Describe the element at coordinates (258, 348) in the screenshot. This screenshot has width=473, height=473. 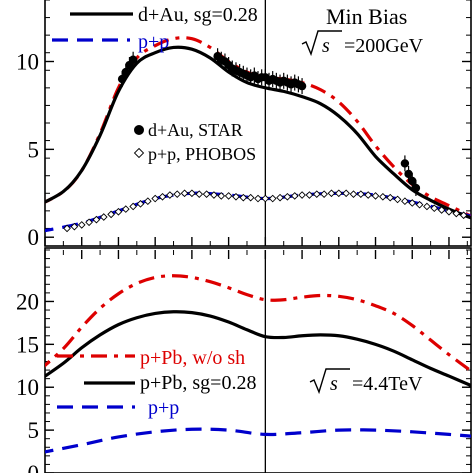
I see `series-line-solid` at that location.